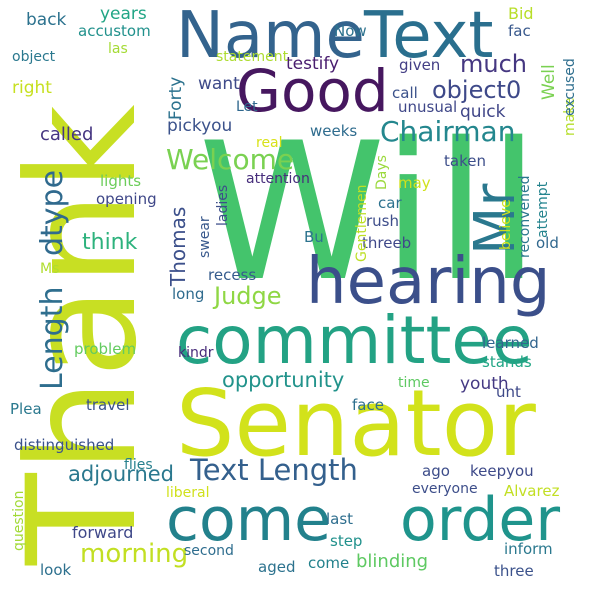  What do you see at coordinates (507, 362) in the screenshot?
I see `word-stands: stands` at bounding box center [507, 362].